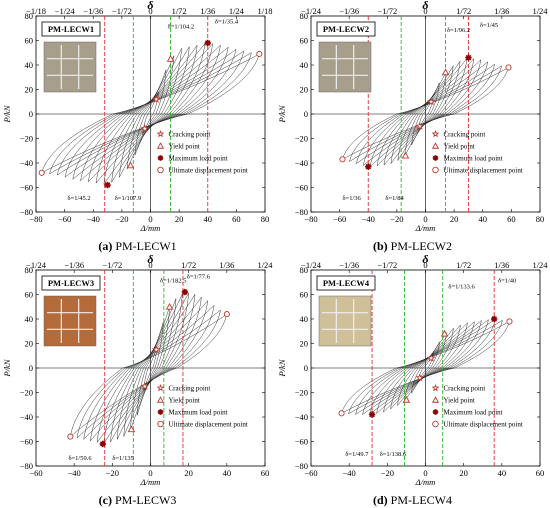 The height and width of the screenshot is (508, 550). I want to click on delta-annotation: δ=1/40, so click(507, 280).